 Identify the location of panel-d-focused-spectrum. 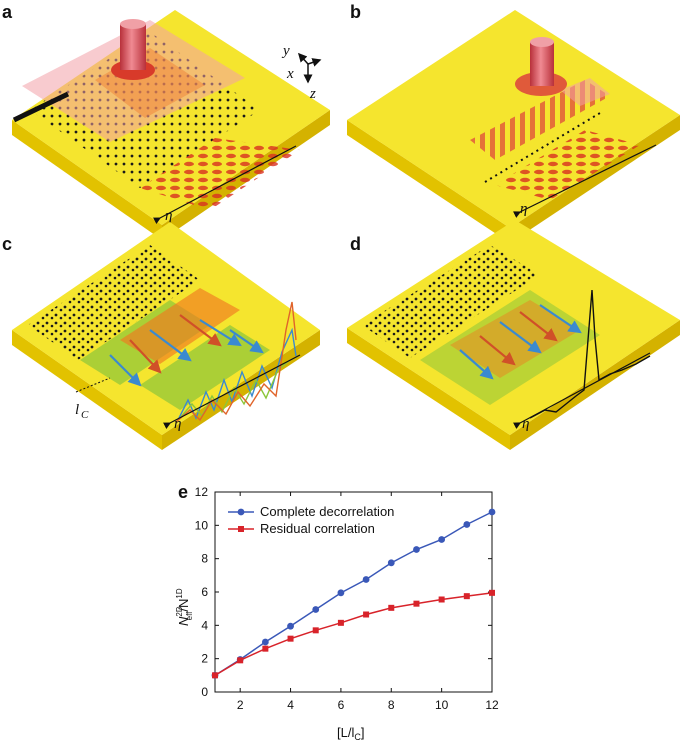
(590, 354).